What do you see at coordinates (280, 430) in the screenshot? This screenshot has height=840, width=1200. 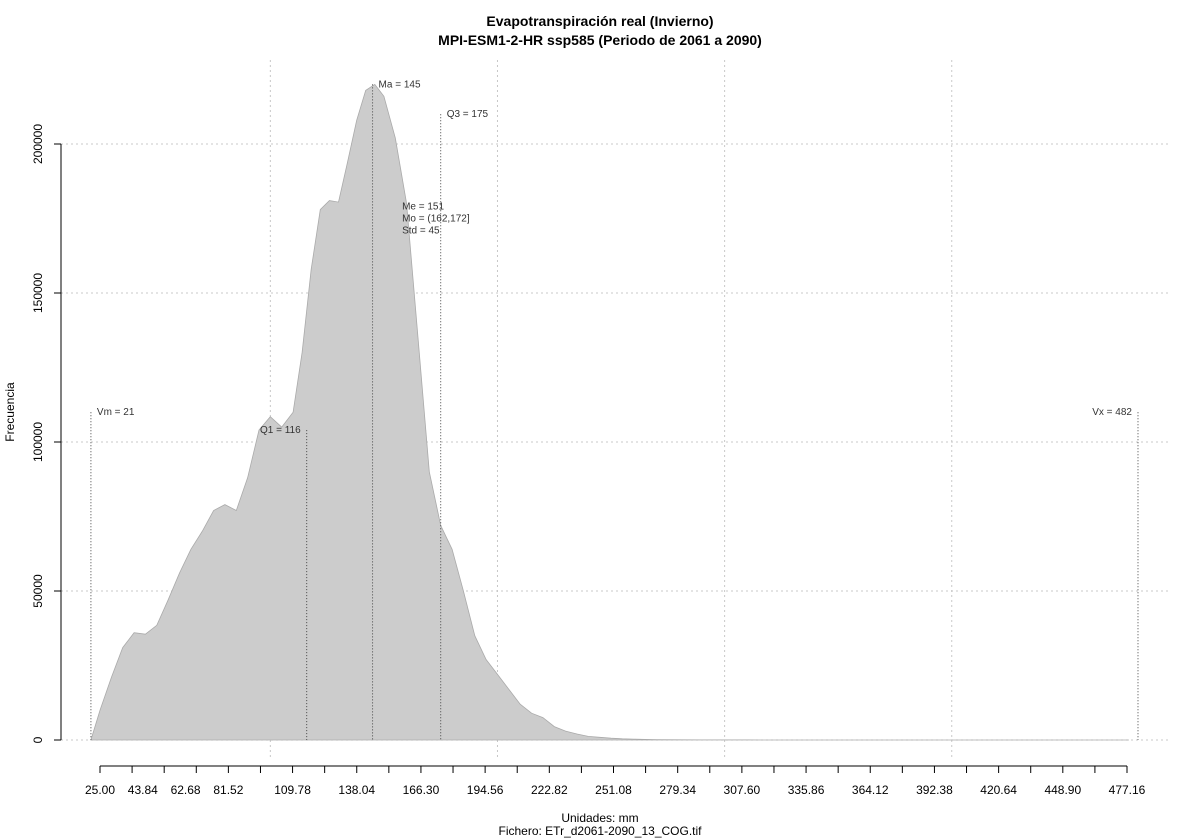 I see `stat-marker-label: Q1 = 116` at bounding box center [280, 430].